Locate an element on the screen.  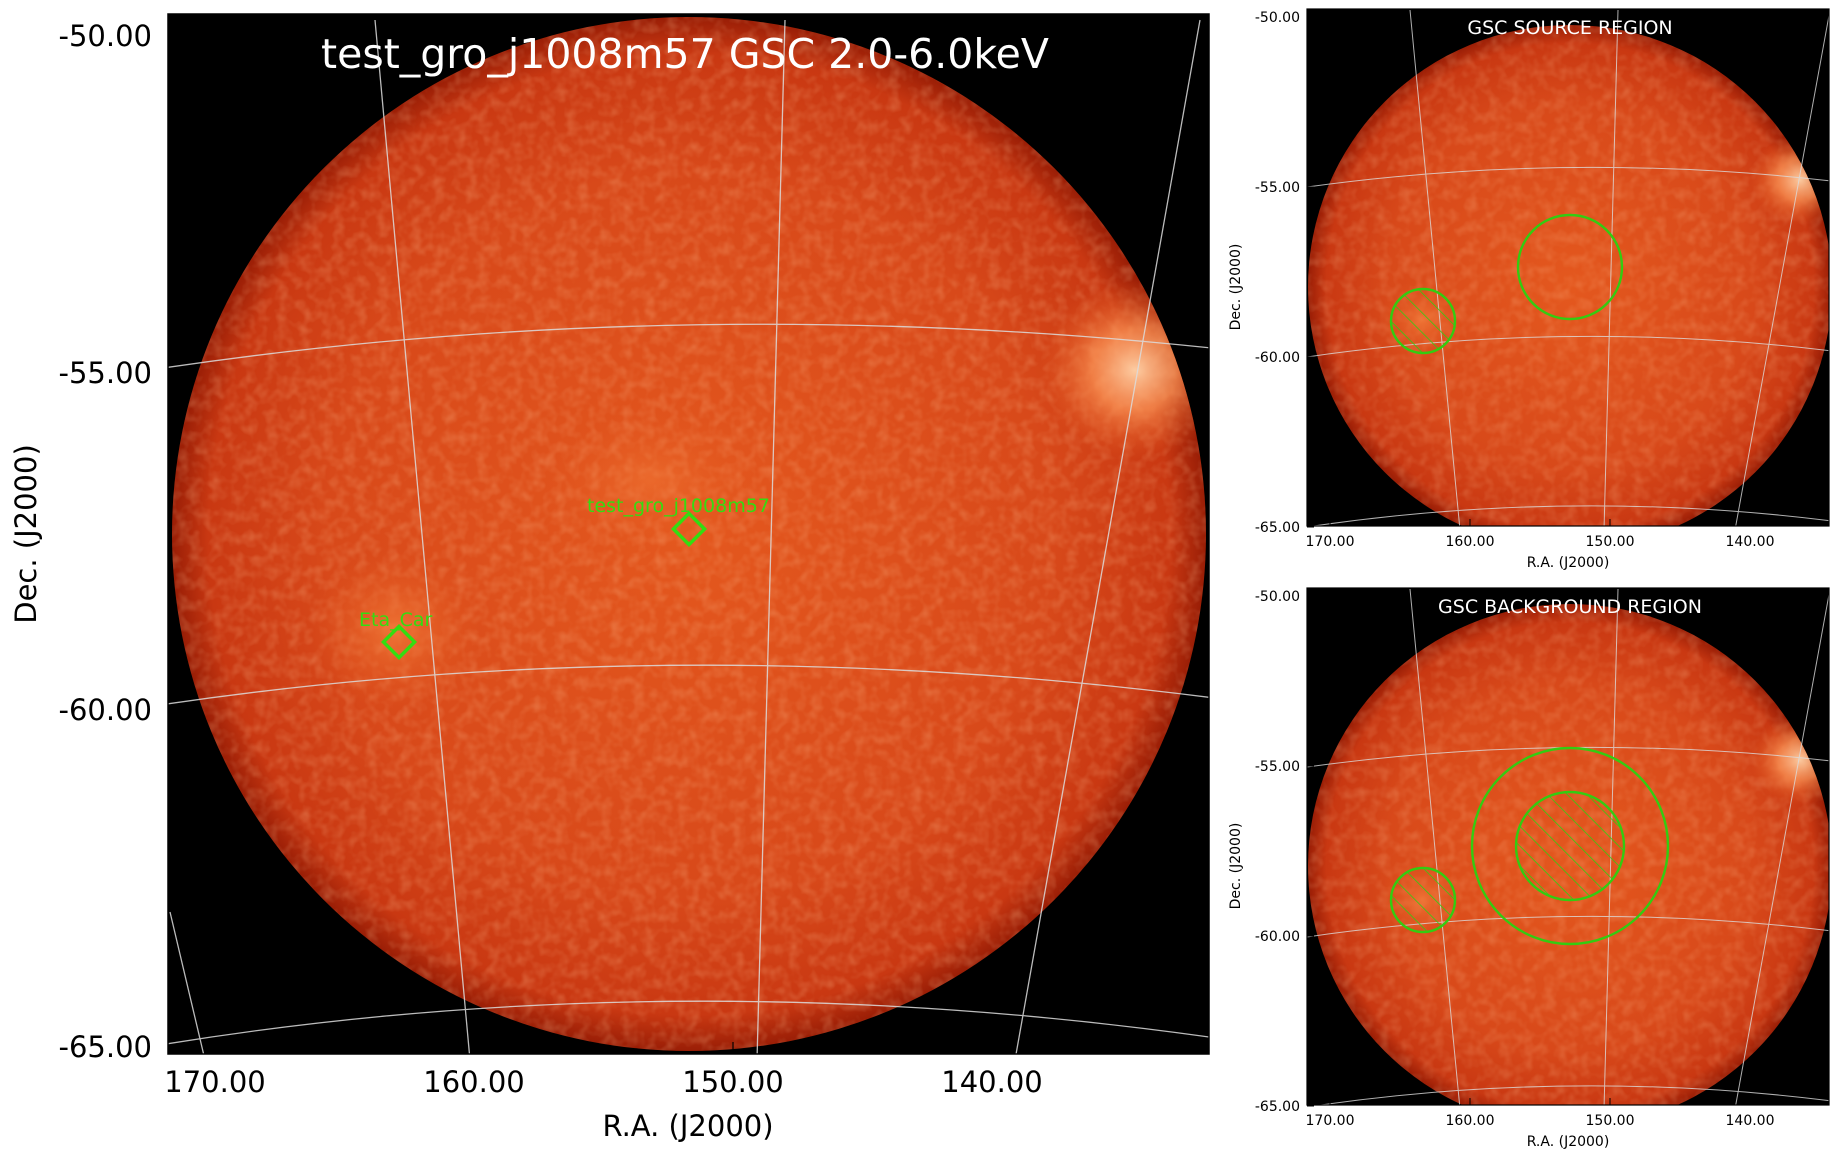
coordinate-grid is located at coordinates (1568, 267).